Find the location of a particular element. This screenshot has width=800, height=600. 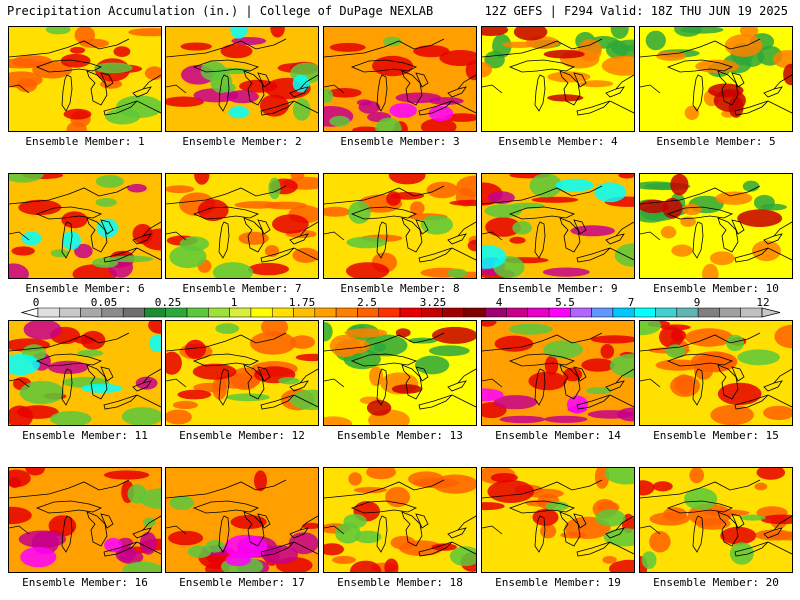

ensemble-member-label: Ensemble Member: 17 is located at coordinates (242, 582).